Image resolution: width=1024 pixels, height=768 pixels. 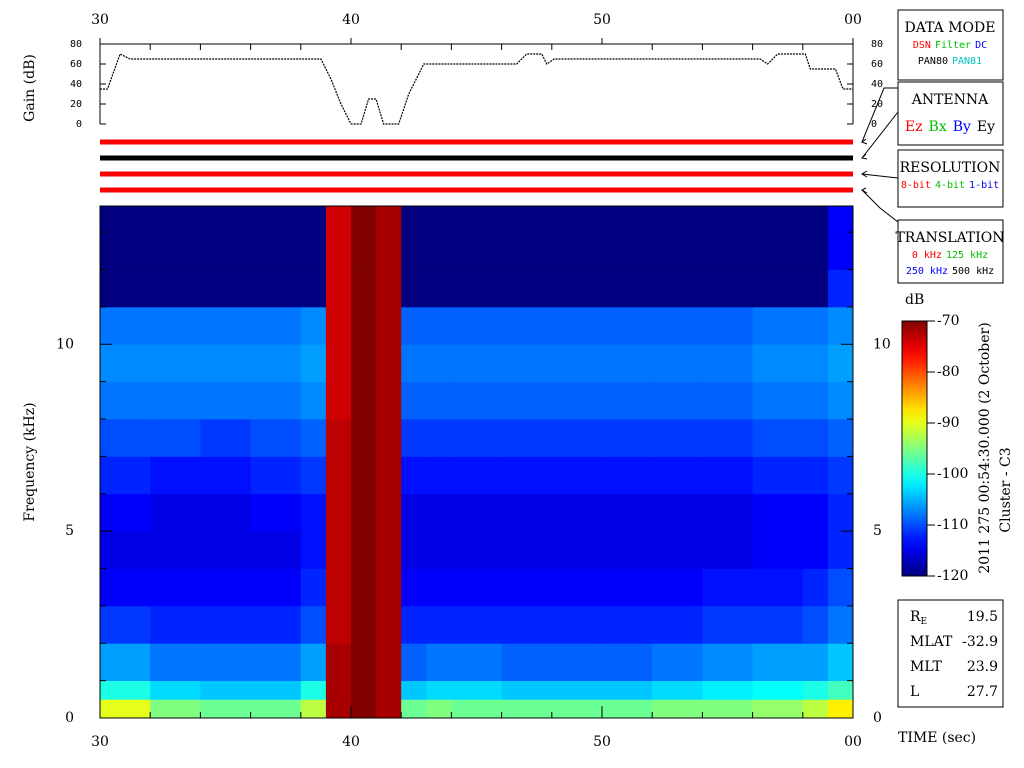 I want to click on y-tick-label: 5, so click(x=877, y=531).